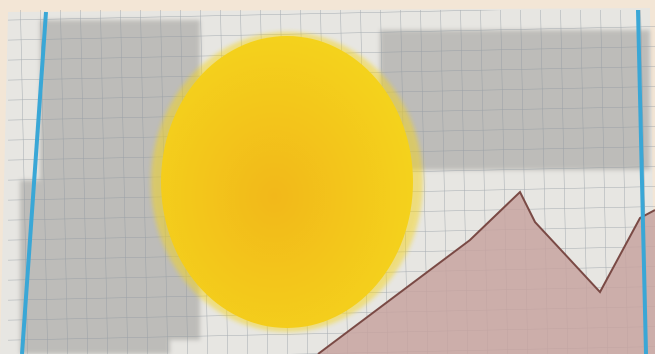 This screenshot has width=655, height=354. Describe the element at coordinates (34, 182) in the screenshot. I see `left-margin-line` at that location.